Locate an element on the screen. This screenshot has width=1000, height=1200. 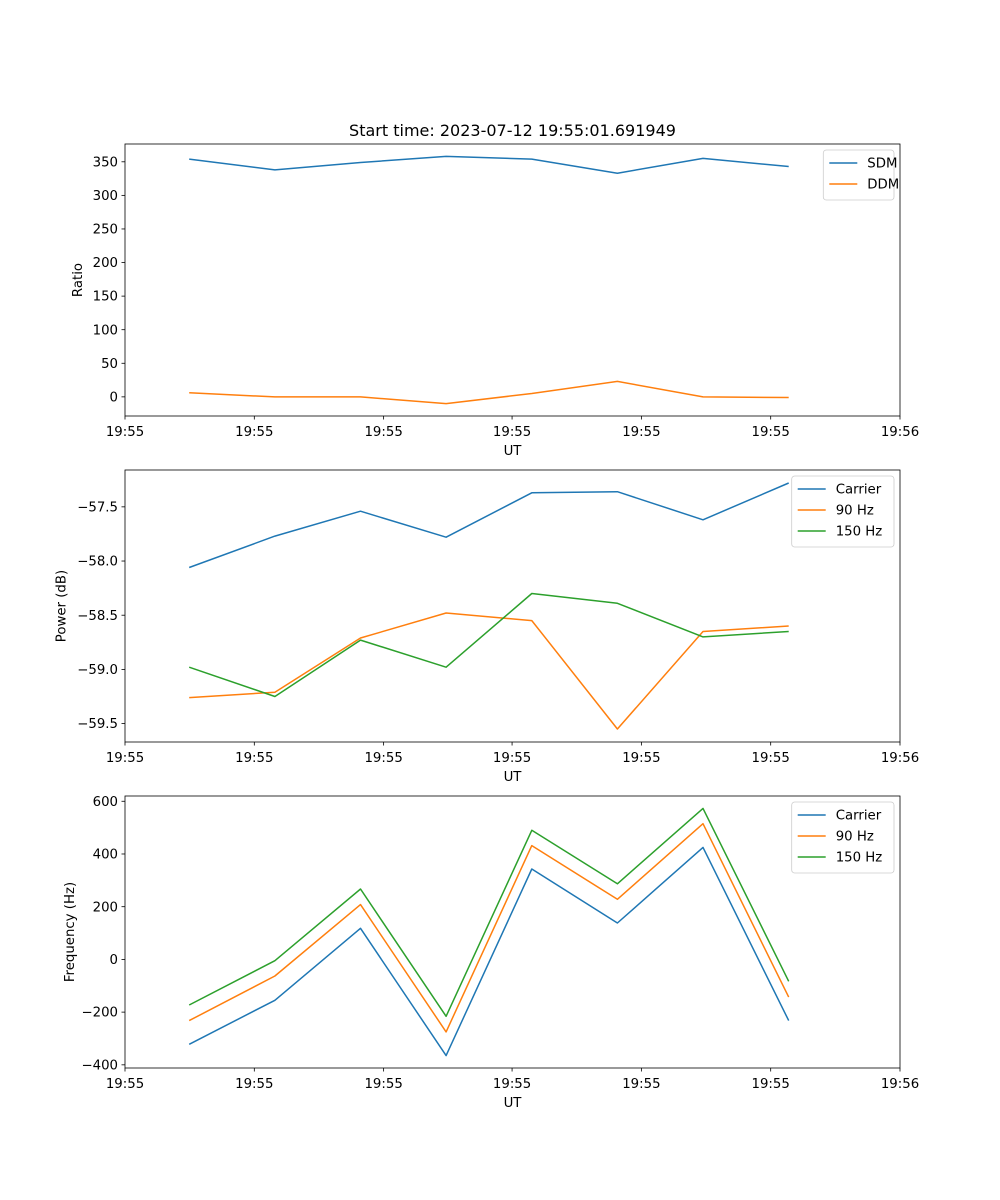
legend-label: SDM is located at coordinates (882, 164).